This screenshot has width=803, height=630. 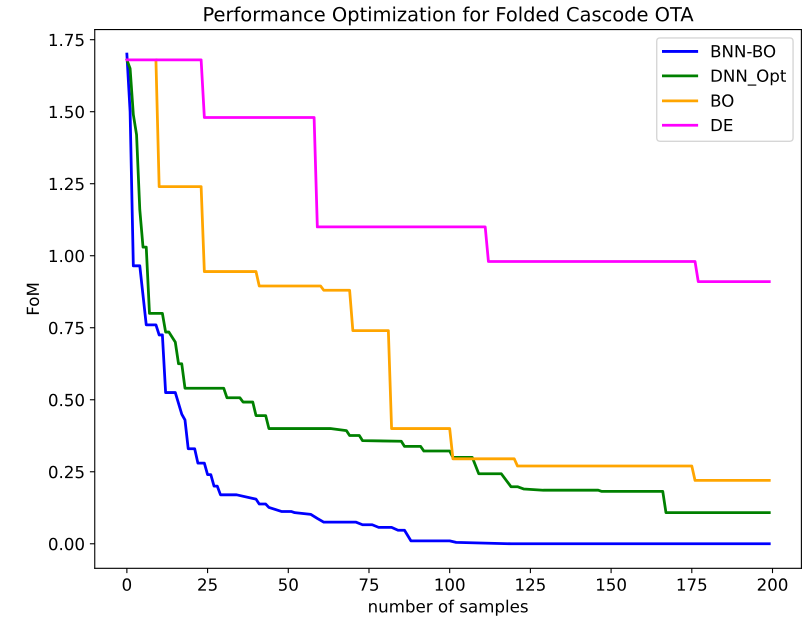 I want to click on x-tick-label: 25, so click(x=207, y=584).